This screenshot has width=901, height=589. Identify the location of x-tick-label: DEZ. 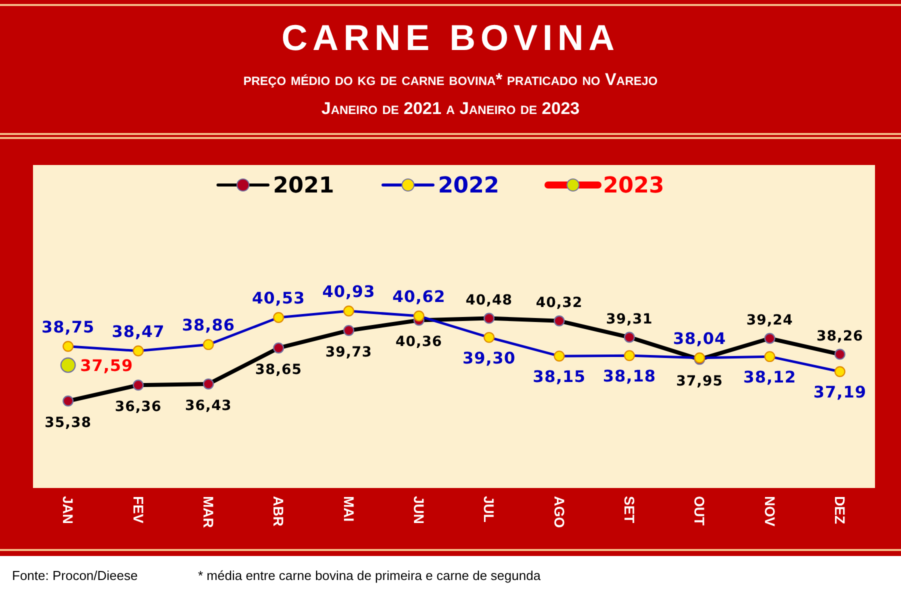
(840, 510).